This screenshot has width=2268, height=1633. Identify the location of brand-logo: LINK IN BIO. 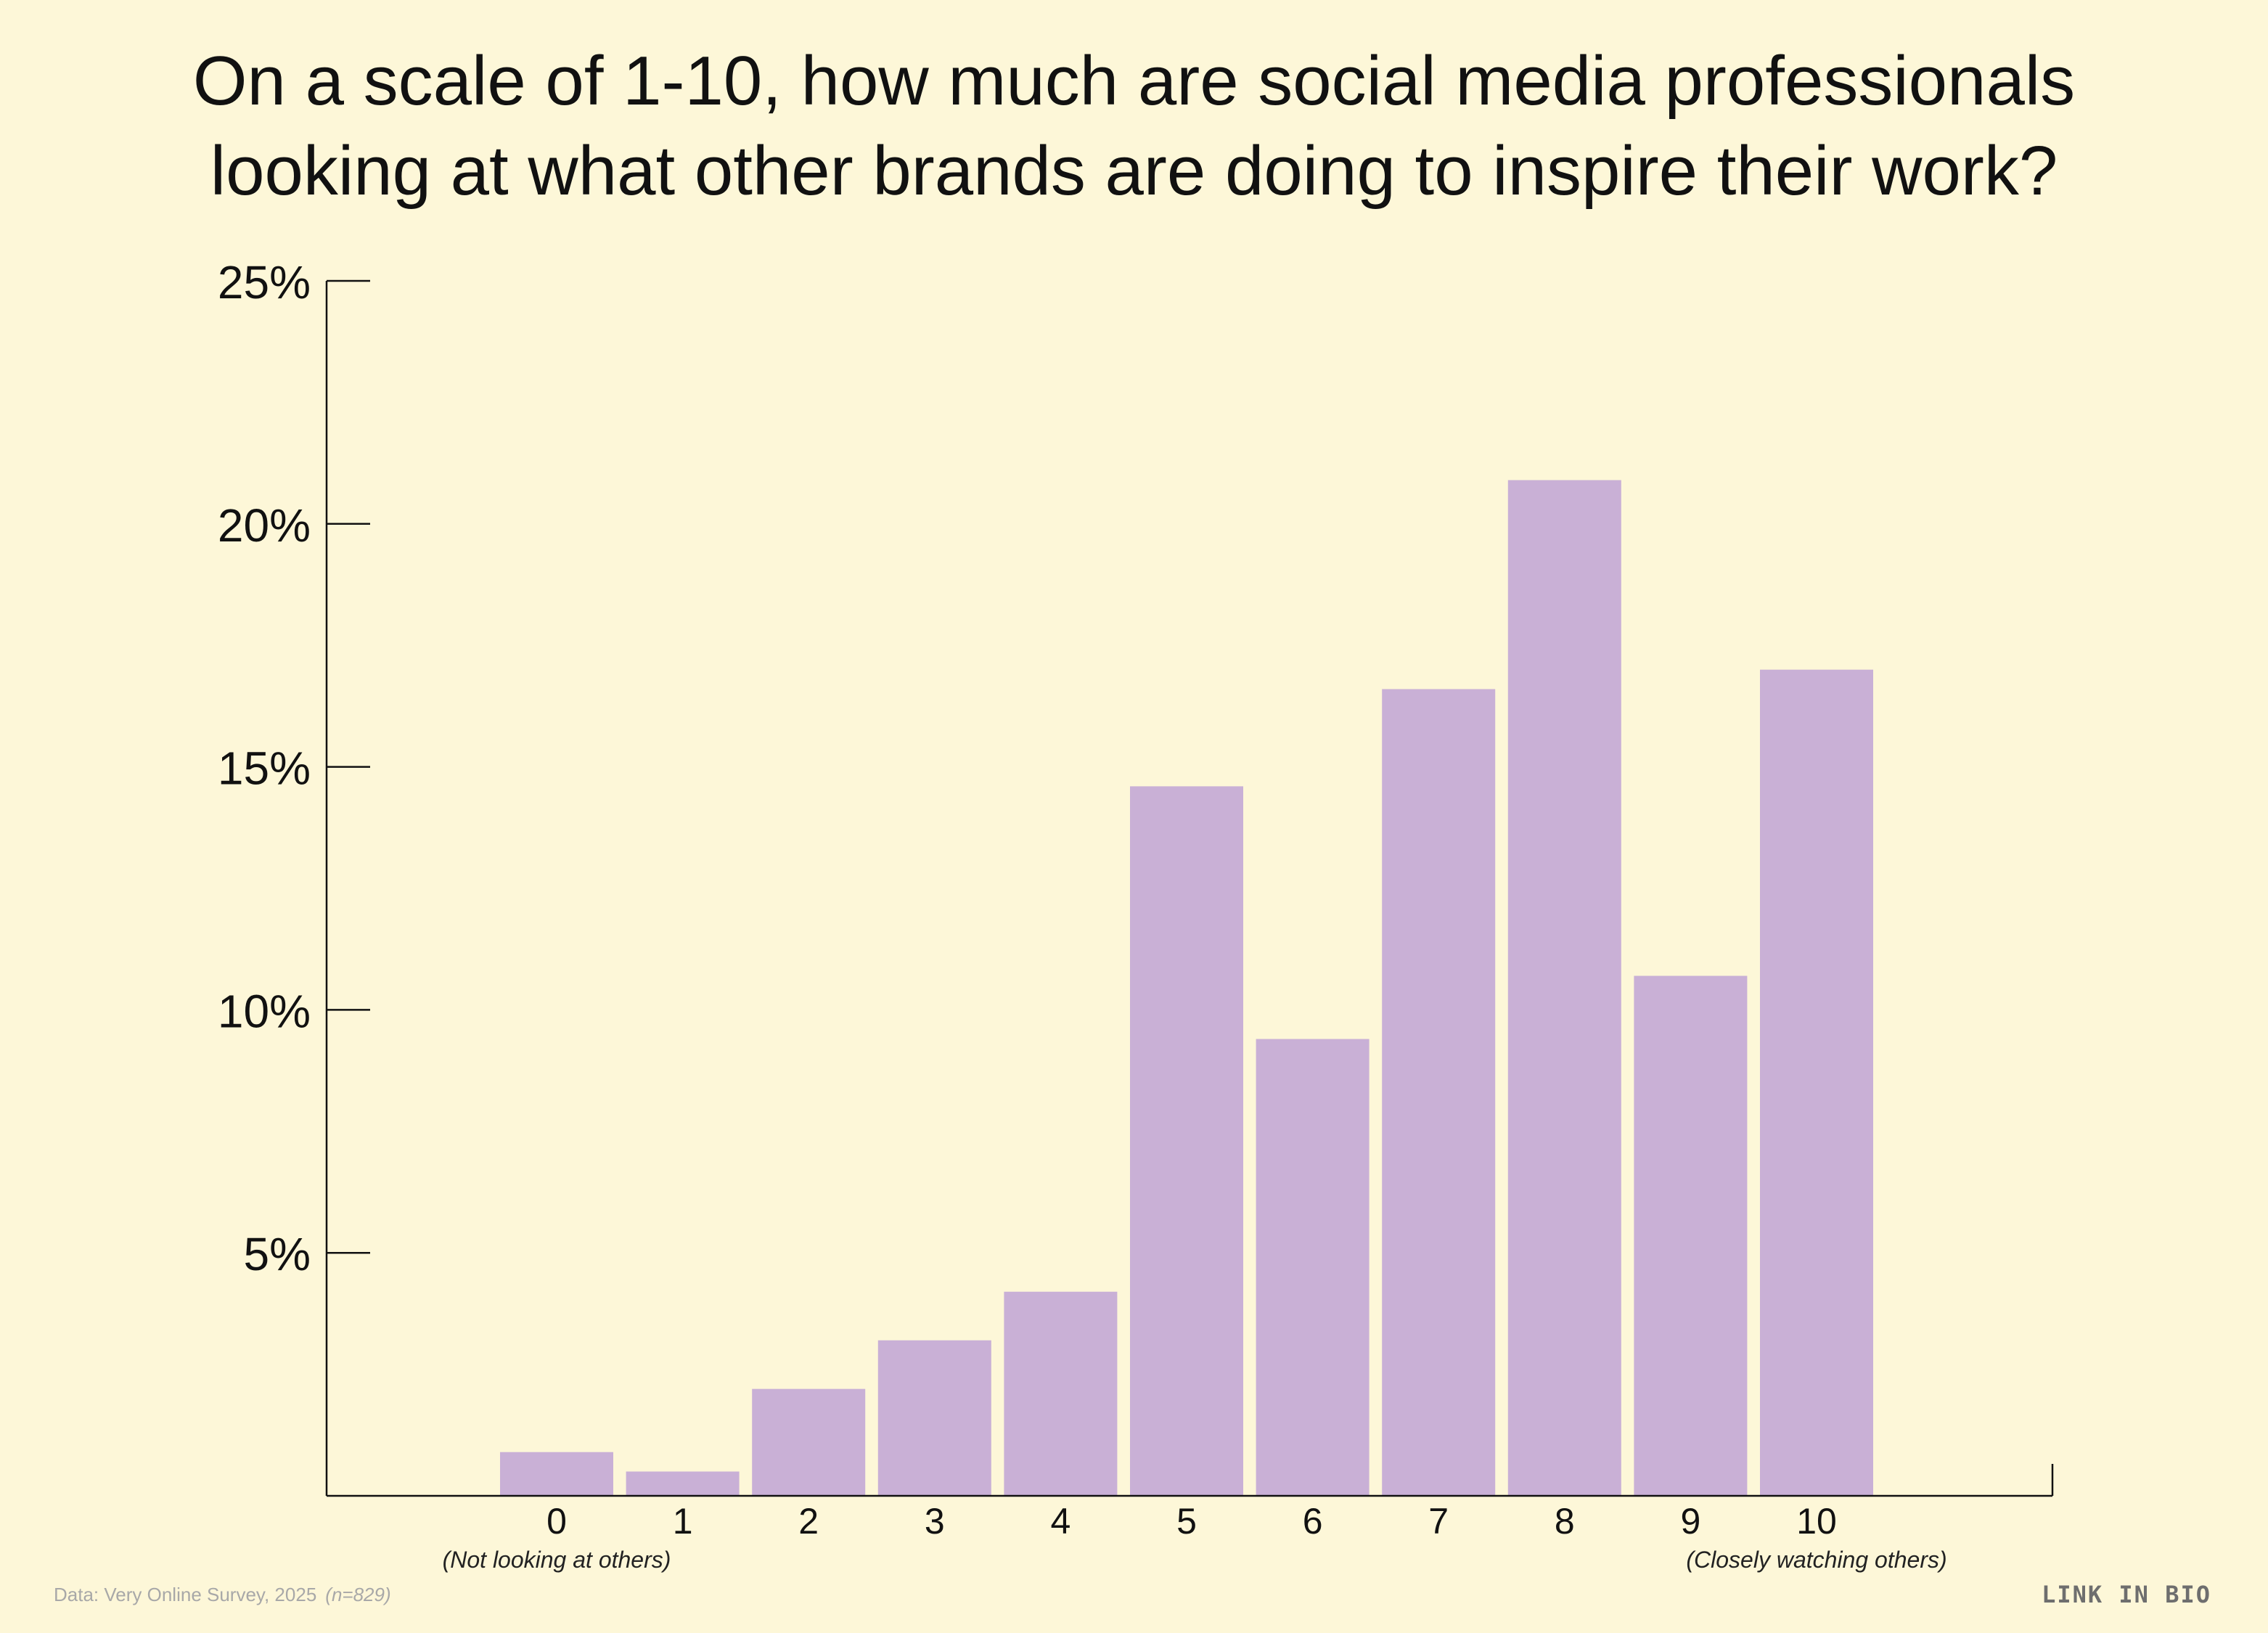
(2126, 1594).